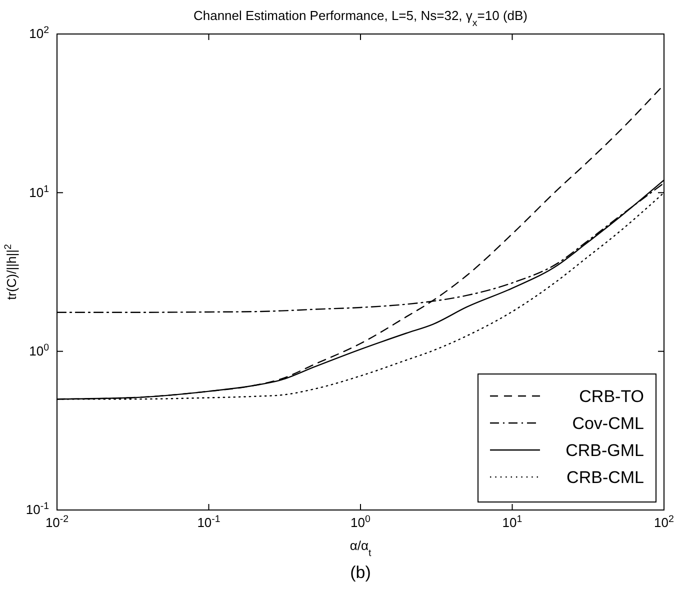 This screenshot has height=590, width=674. What do you see at coordinates (361, 548) in the screenshot?
I see `x-axis-title: α/α$_{t}$` at bounding box center [361, 548].